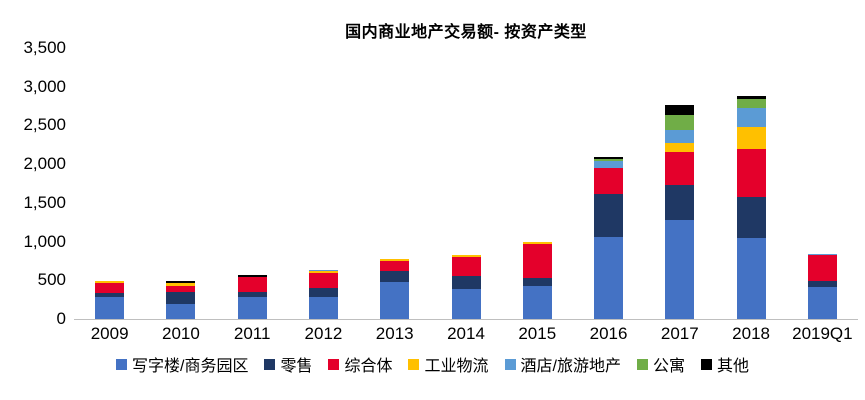  I want to click on x-axis-tick-label: 2018, so click(751, 333).